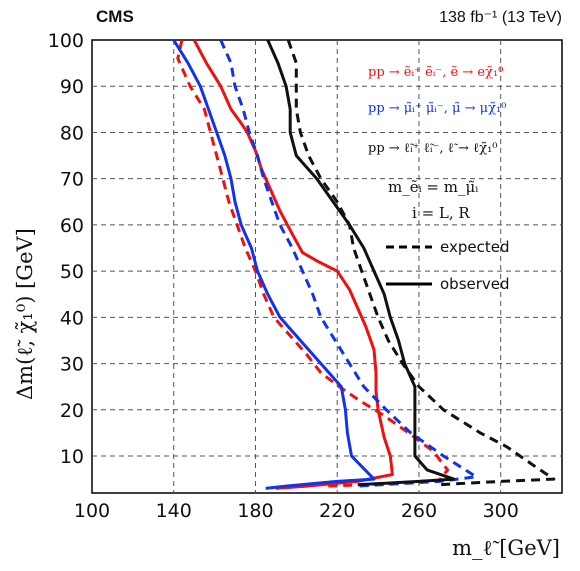 The width and height of the screenshot is (580, 571). Describe the element at coordinates (72, 457) in the screenshot. I see `y-tick-label: 10` at that location.